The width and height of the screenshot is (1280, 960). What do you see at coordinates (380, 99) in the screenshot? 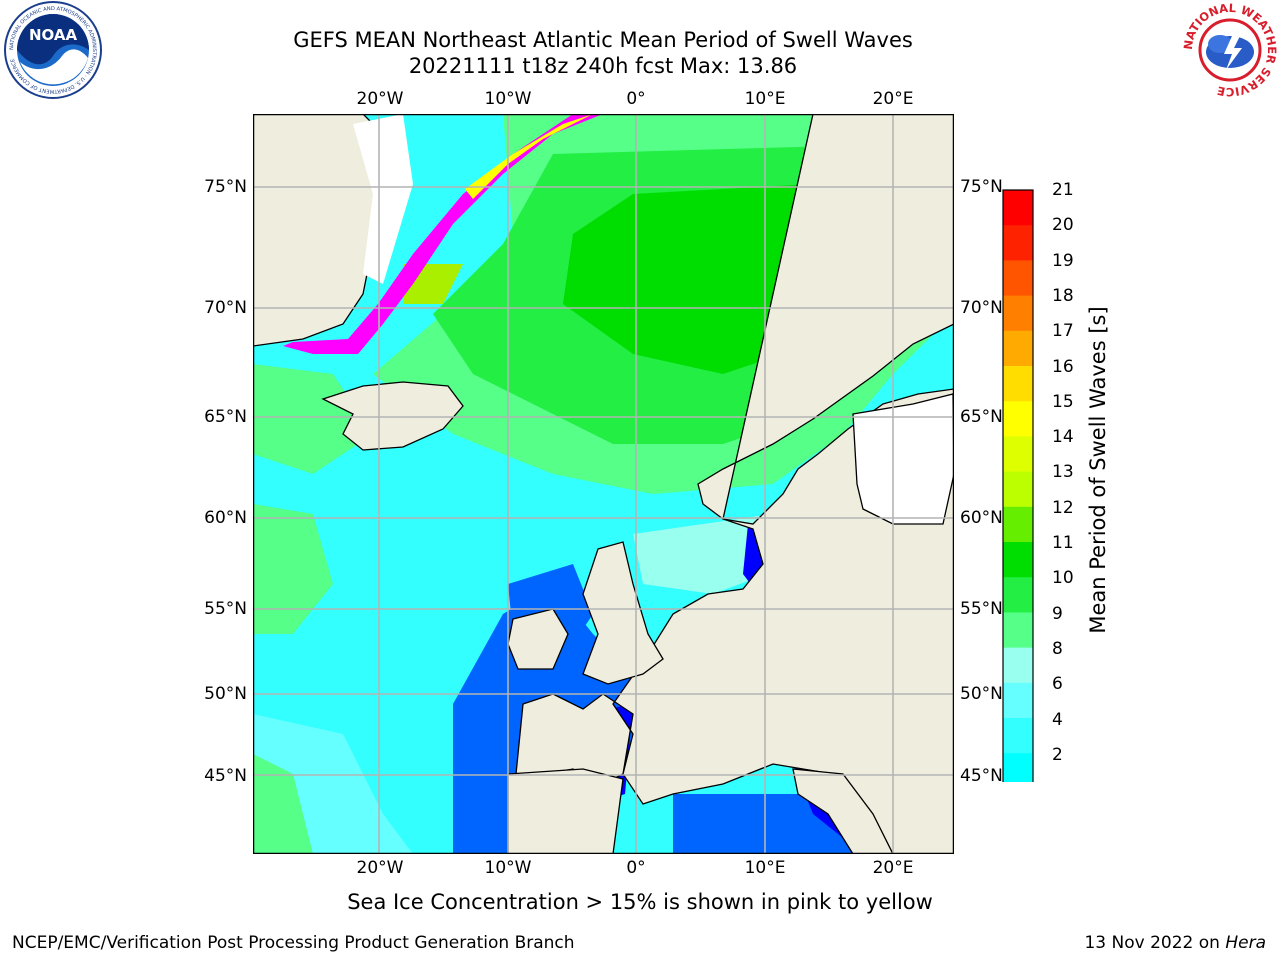
I see `lon-label-top-20w: 20°W` at bounding box center [380, 99].